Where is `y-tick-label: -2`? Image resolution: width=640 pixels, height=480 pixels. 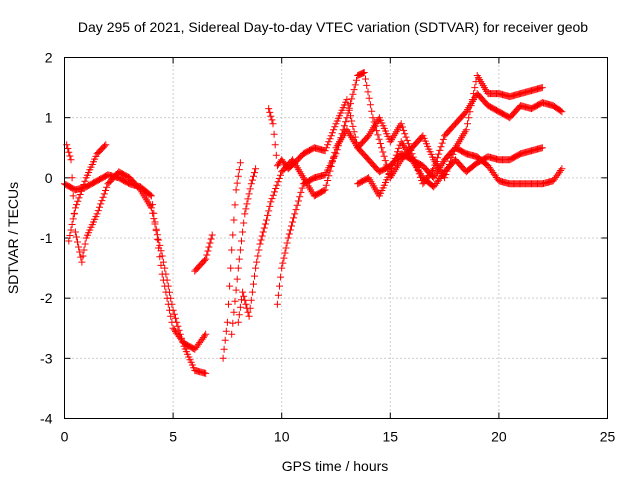
y-tick-label: -2 is located at coordinates (46, 298).